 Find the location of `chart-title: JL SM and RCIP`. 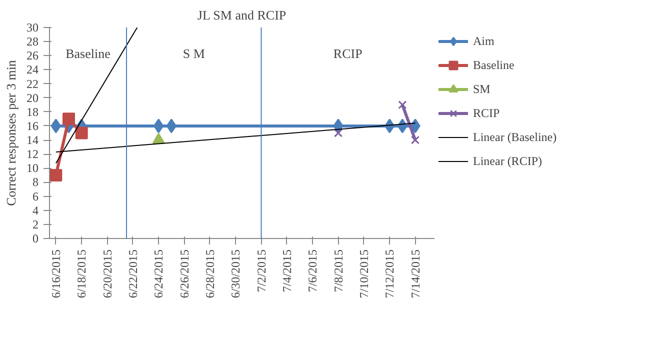

chart-title: JL SM and RCIP is located at coordinates (241, 15).